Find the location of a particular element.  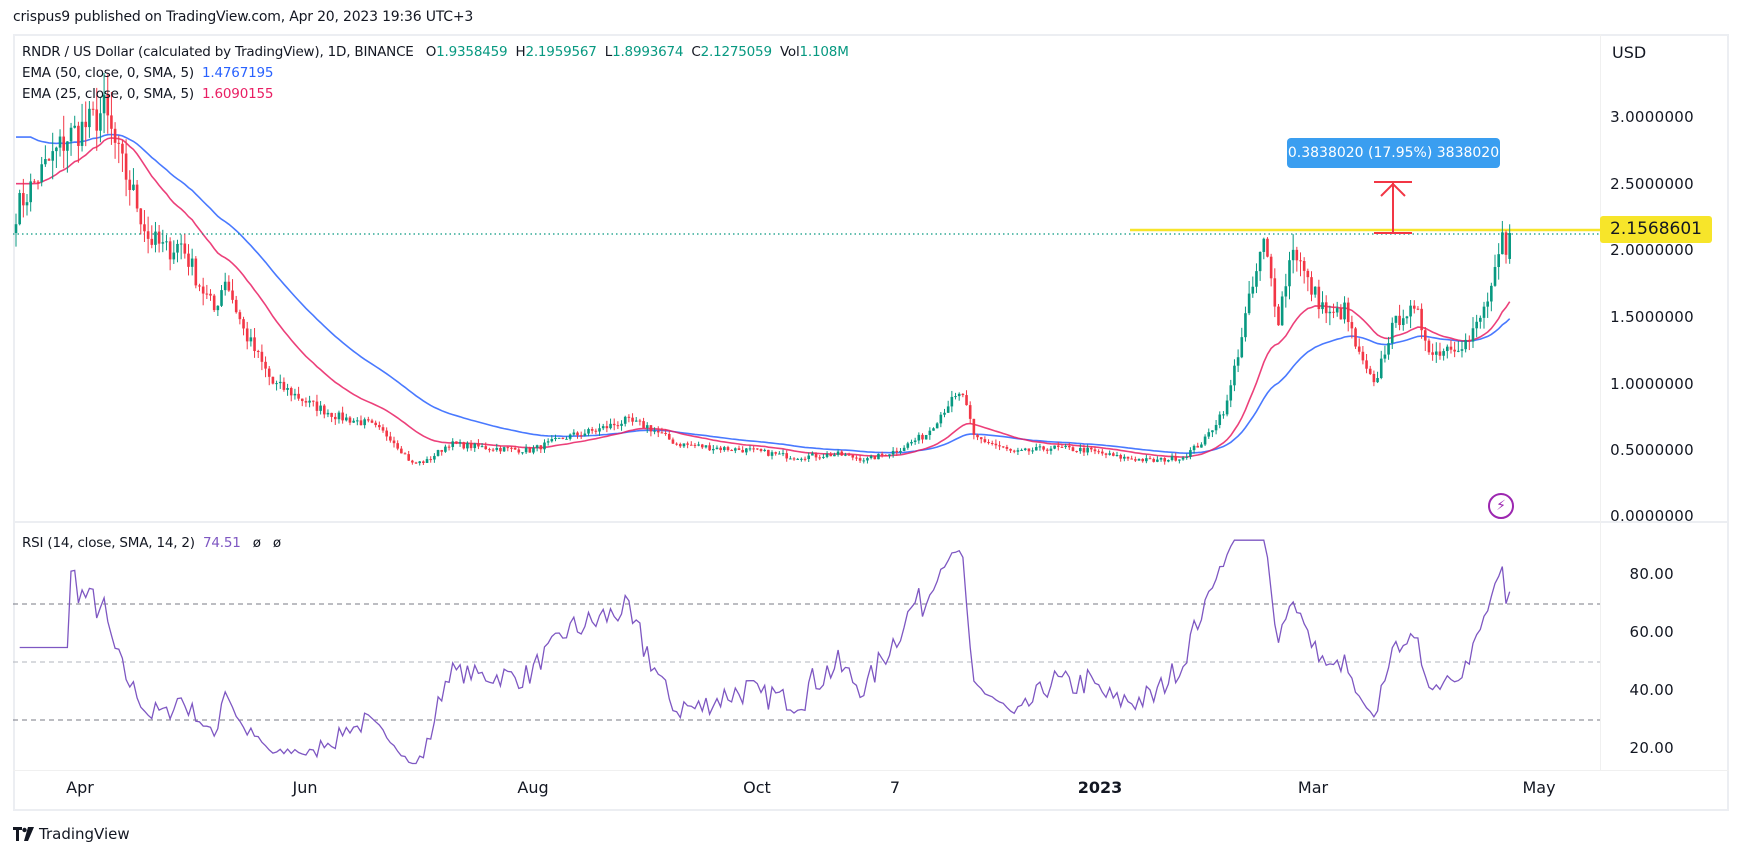

ema25-value: 1.6090155 is located at coordinates (238, 94).